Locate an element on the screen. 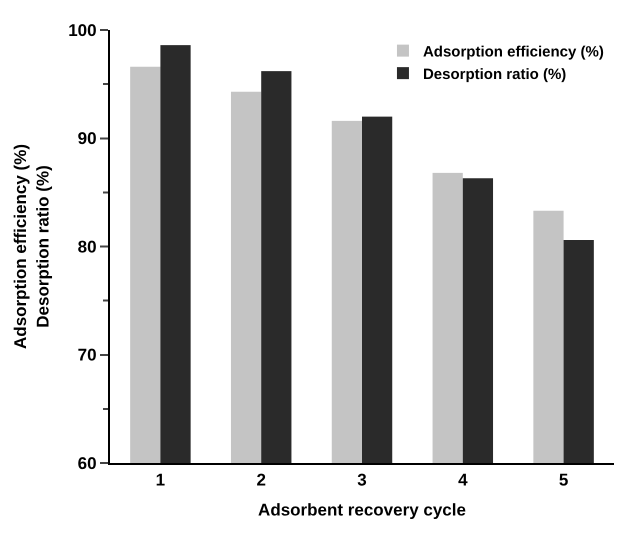  y-tick-label: 100 is located at coordinates (82, 30).